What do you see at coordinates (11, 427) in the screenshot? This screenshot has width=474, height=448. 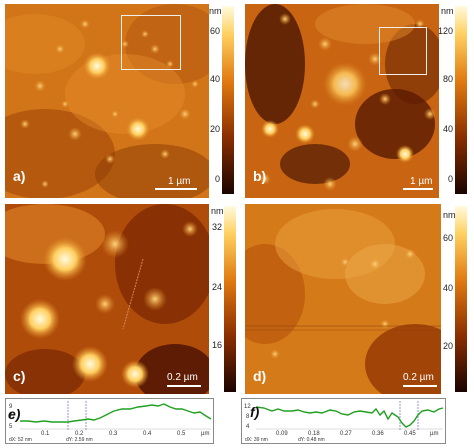 I see `y-tick: 5` at bounding box center [11, 427].